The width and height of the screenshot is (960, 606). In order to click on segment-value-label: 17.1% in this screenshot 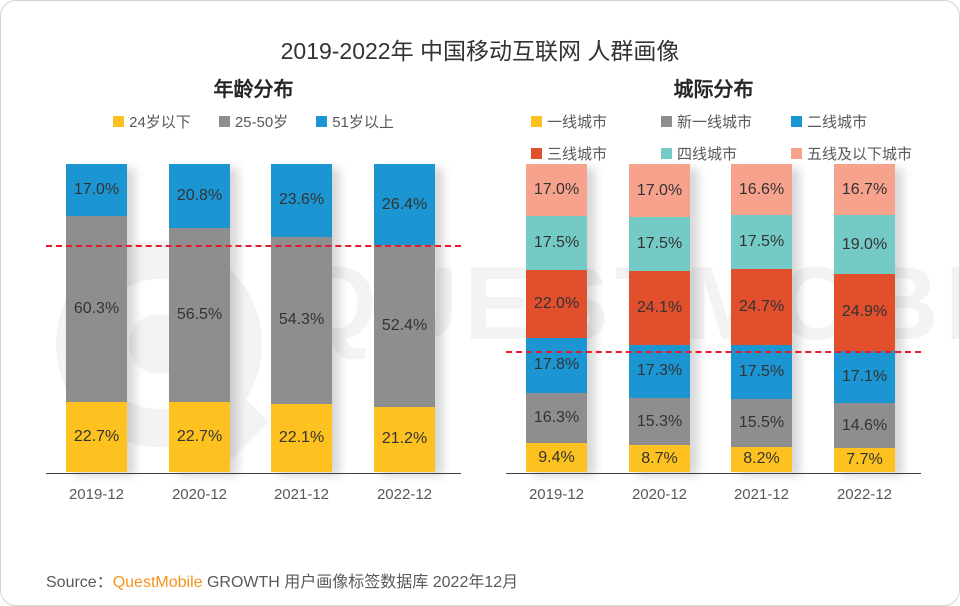, I will do `click(864, 377)`.